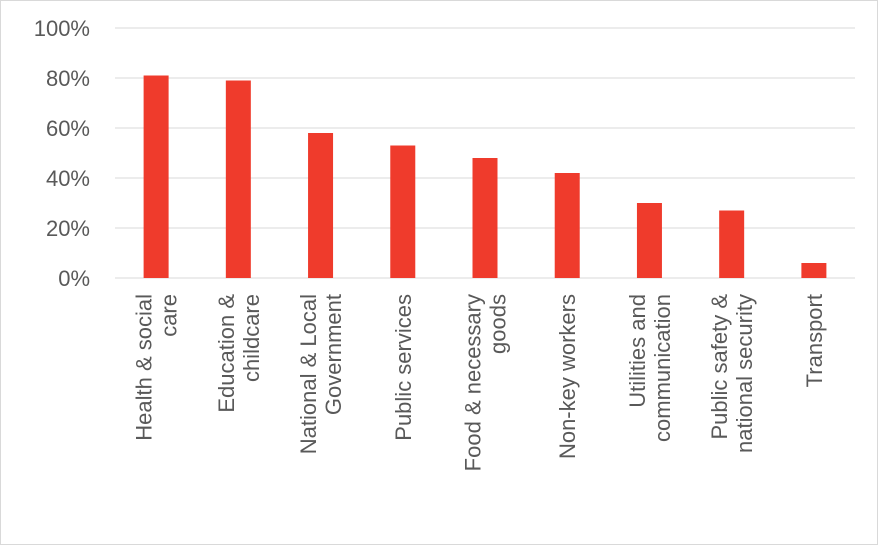 This screenshot has width=878, height=545. What do you see at coordinates (498, 324) in the screenshot?
I see `x-tick-label: goods` at bounding box center [498, 324].